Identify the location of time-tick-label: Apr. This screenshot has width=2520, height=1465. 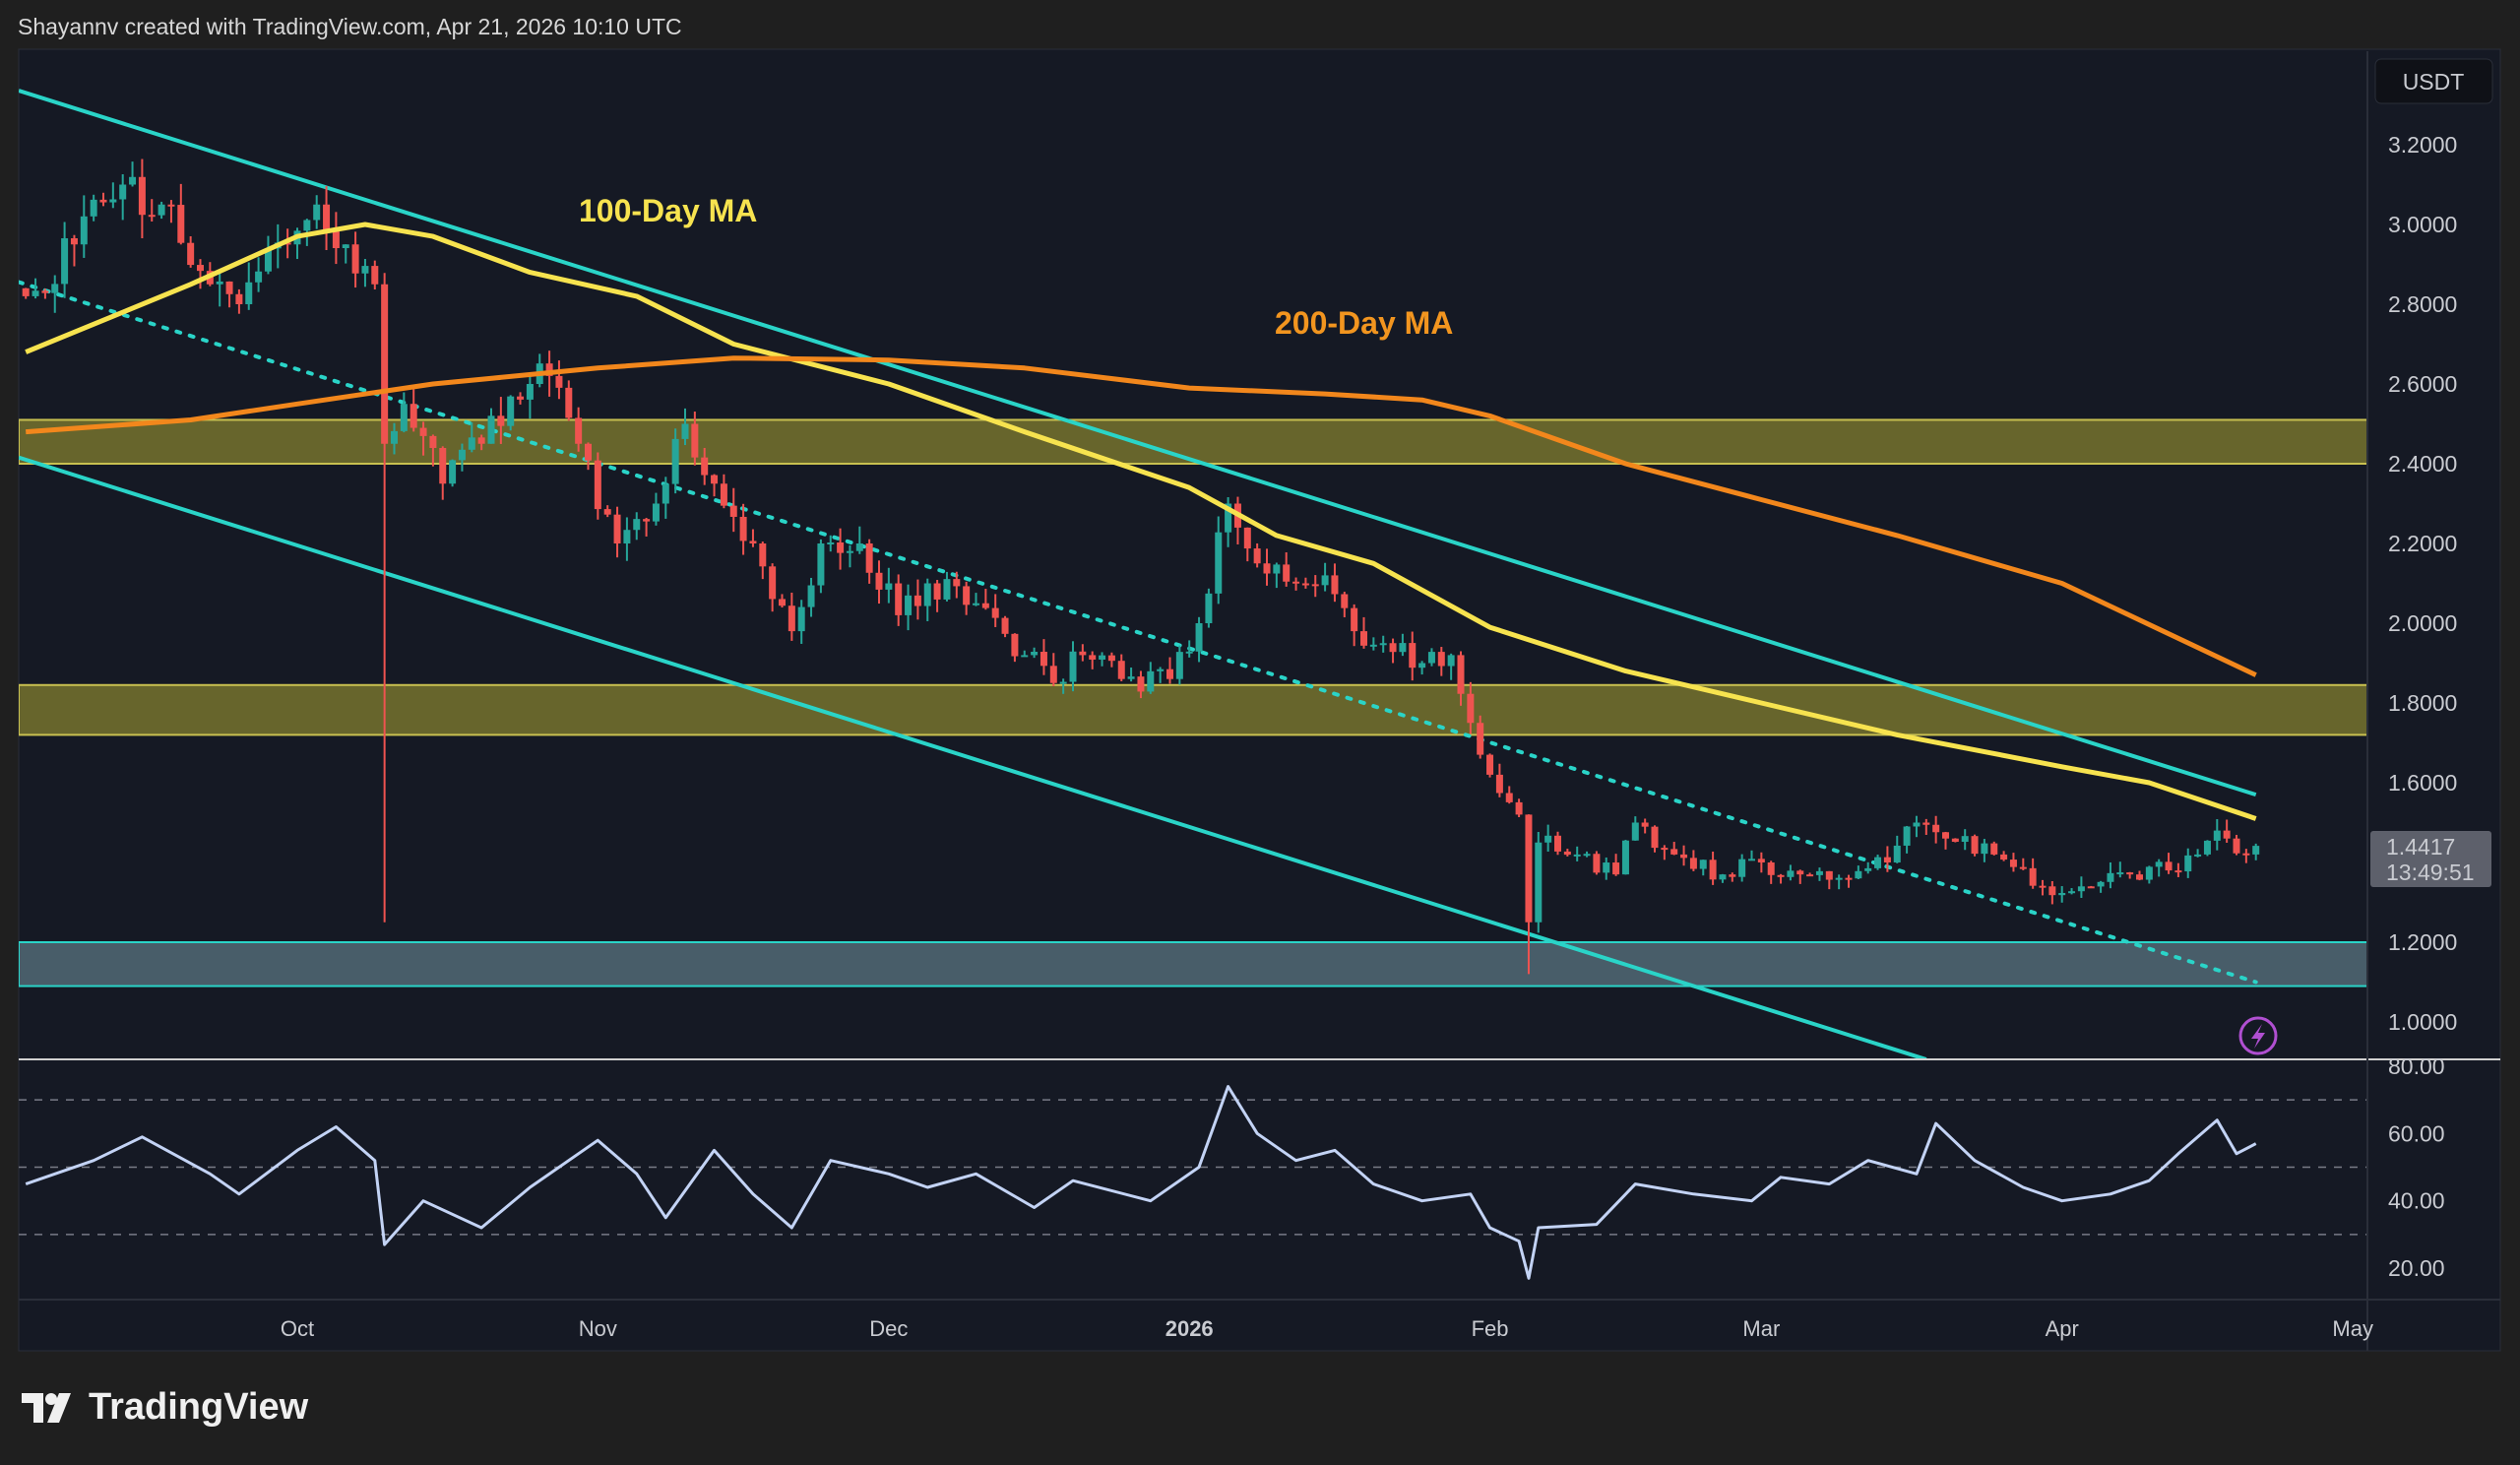
(2062, 1328).